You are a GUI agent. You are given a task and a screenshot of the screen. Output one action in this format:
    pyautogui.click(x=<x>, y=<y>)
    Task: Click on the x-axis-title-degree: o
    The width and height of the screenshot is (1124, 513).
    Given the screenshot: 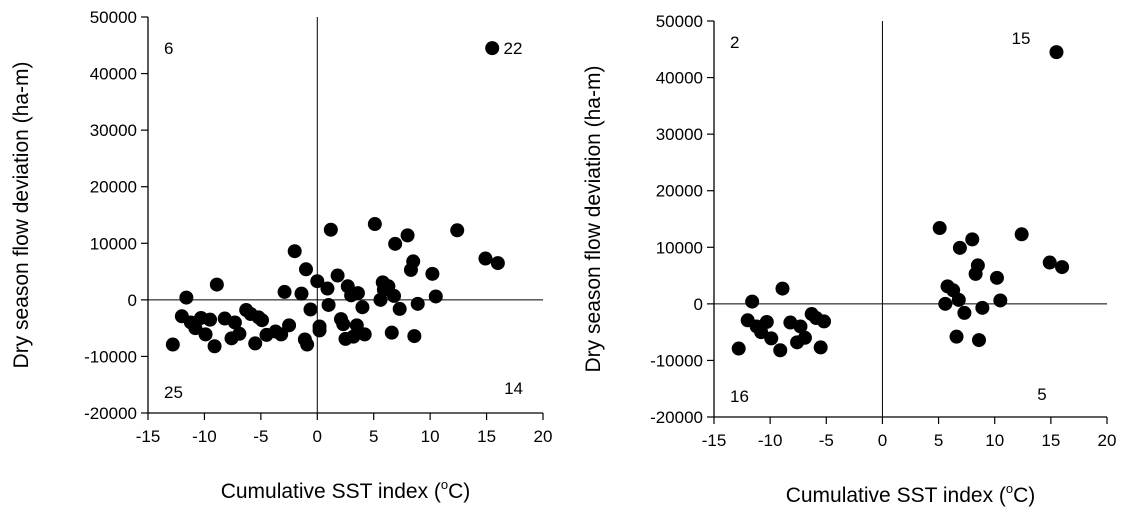 What is the action you would take?
    pyautogui.click(x=444, y=484)
    